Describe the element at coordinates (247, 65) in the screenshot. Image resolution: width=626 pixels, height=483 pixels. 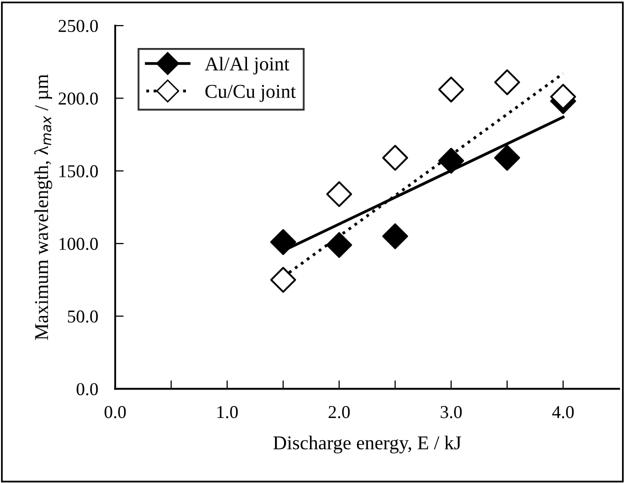
I see `legend-label: Al/Al joint` at that location.